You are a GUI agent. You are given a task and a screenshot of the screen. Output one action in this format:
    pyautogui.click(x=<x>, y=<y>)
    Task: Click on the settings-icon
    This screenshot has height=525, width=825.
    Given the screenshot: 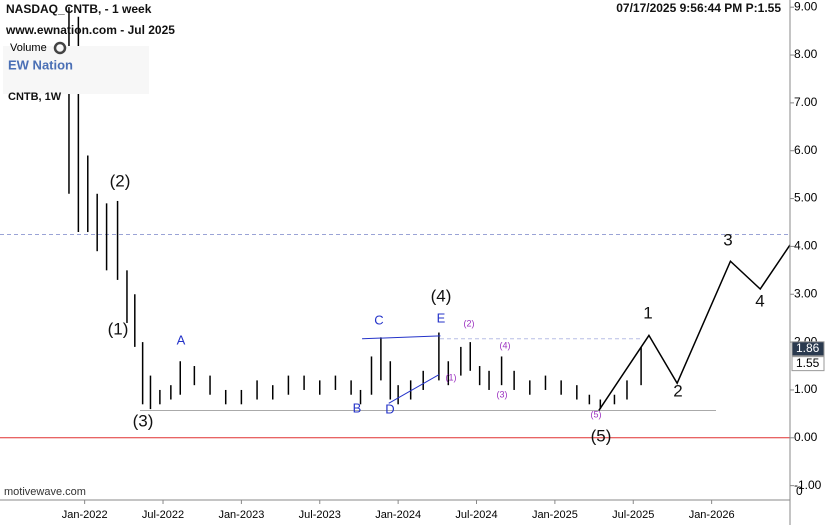 What is the action you would take?
    pyautogui.click(x=60, y=48)
    